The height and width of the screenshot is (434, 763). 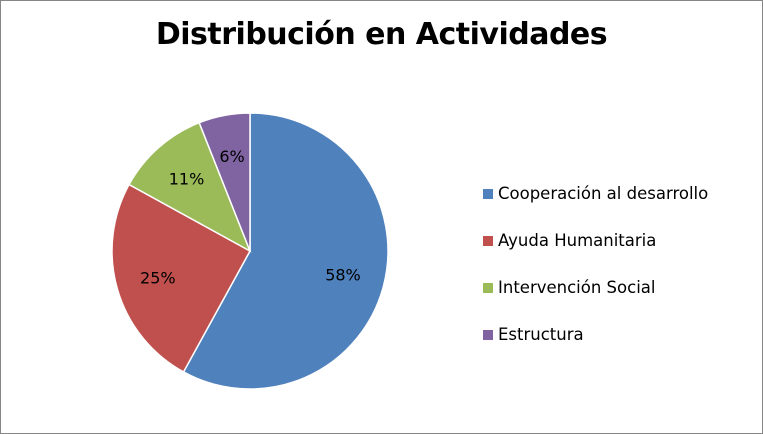 What do you see at coordinates (541, 334) in the screenshot?
I see `legend-label: Estructura` at bounding box center [541, 334].